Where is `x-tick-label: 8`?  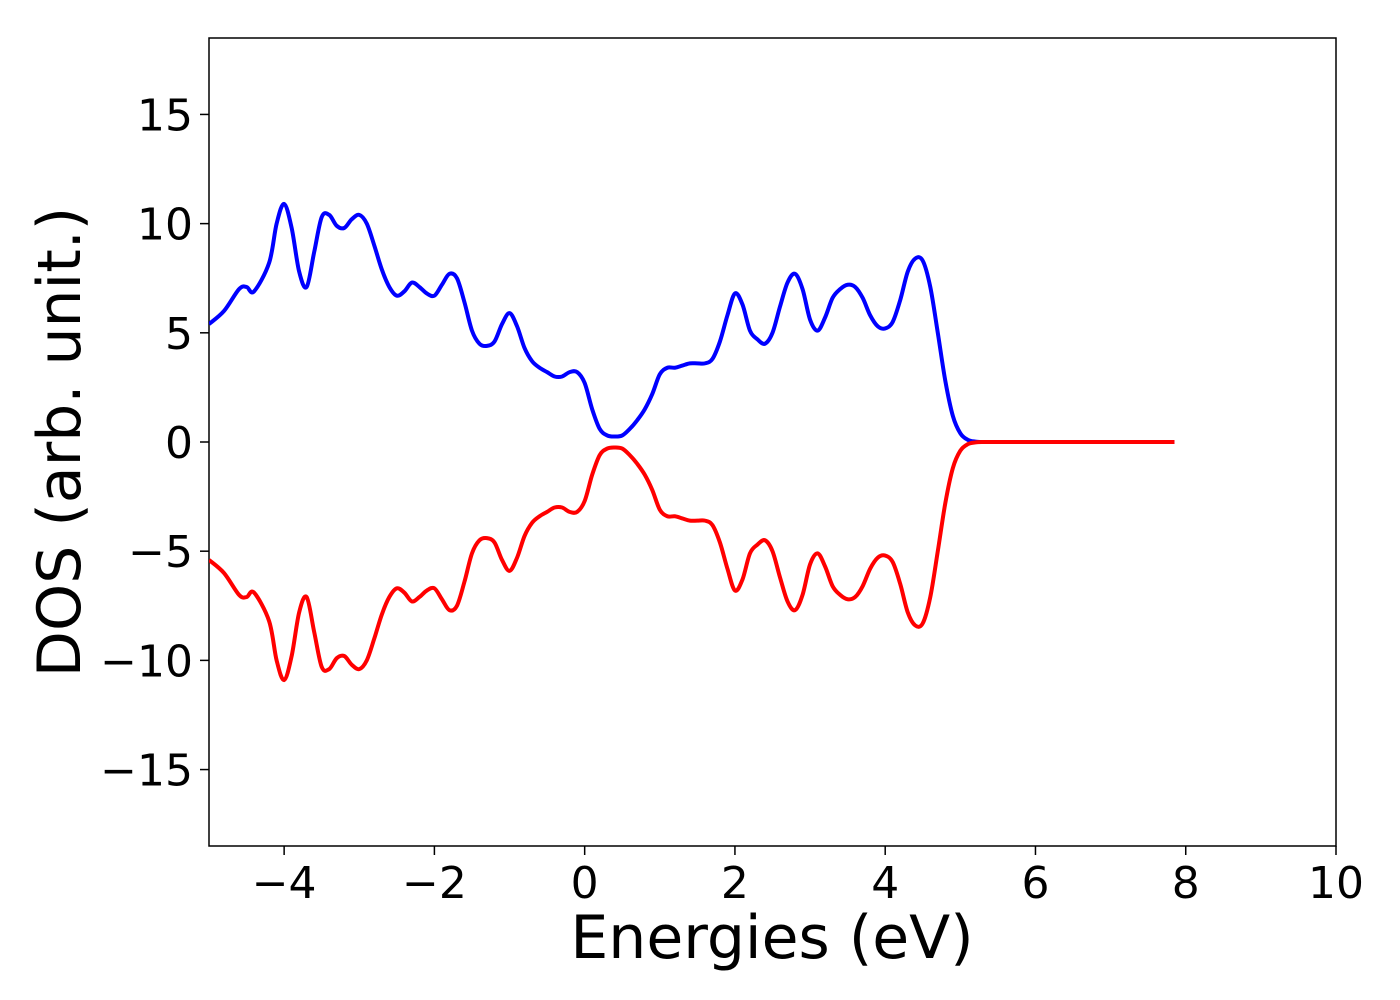 x-tick-label: 8 is located at coordinates (1186, 883).